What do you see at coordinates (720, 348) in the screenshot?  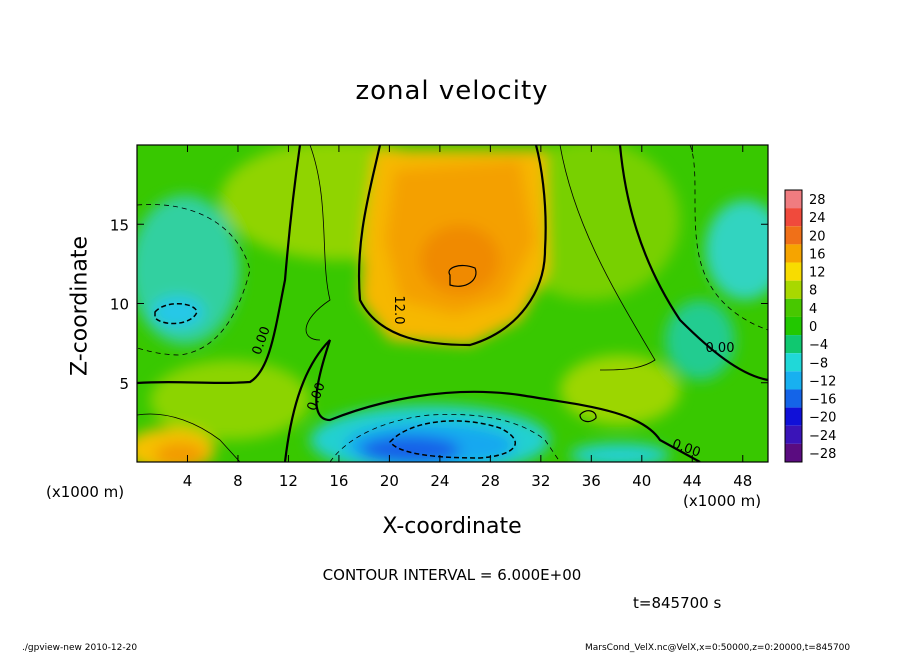 I see `contour-label: 0.00` at bounding box center [720, 348].